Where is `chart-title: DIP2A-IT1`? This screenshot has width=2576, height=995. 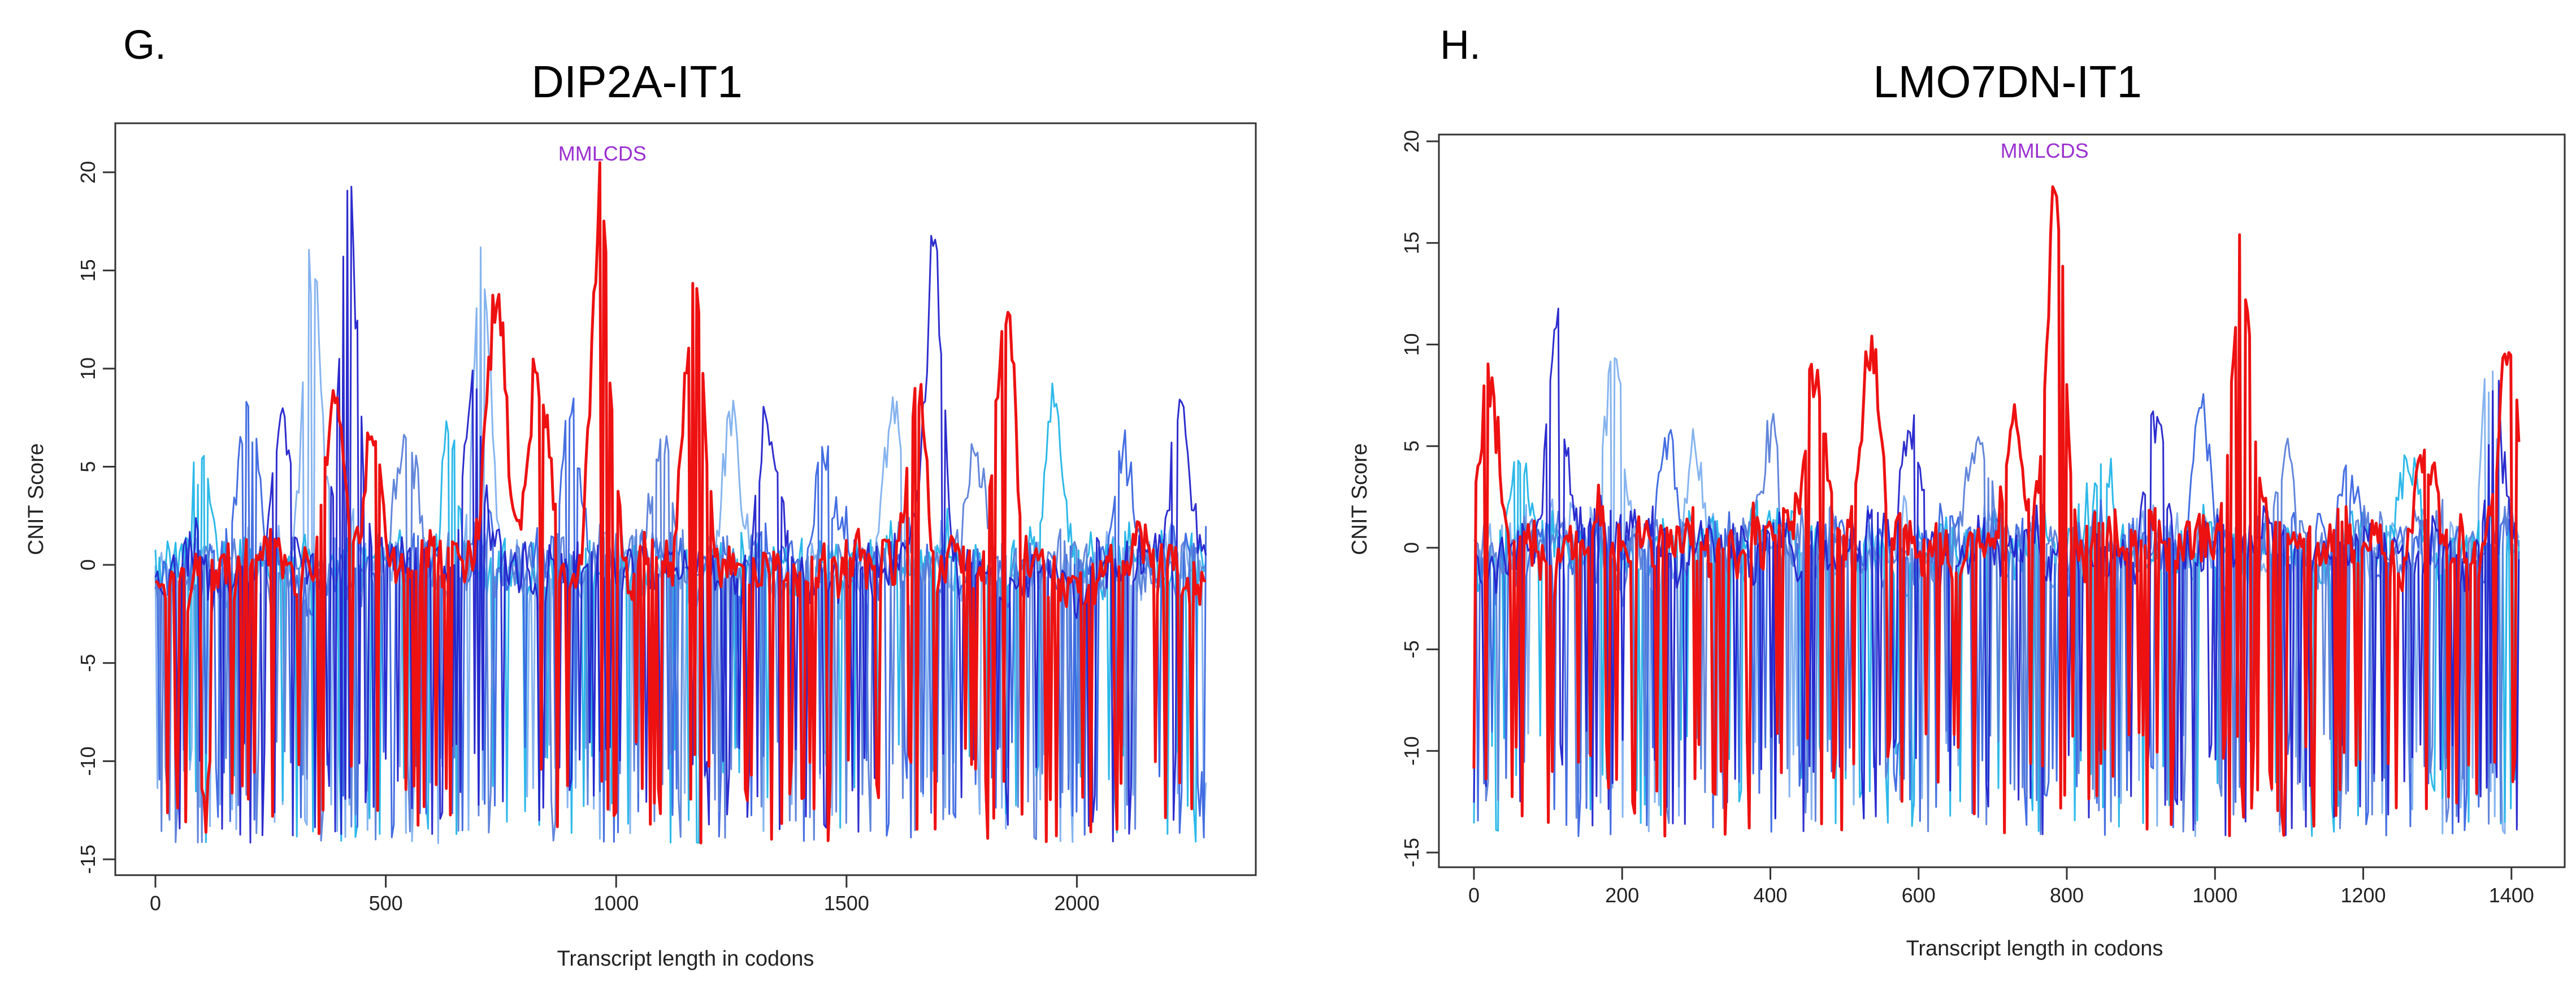 chart-title: DIP2A-IT1 is located at coordinates (636, 82).